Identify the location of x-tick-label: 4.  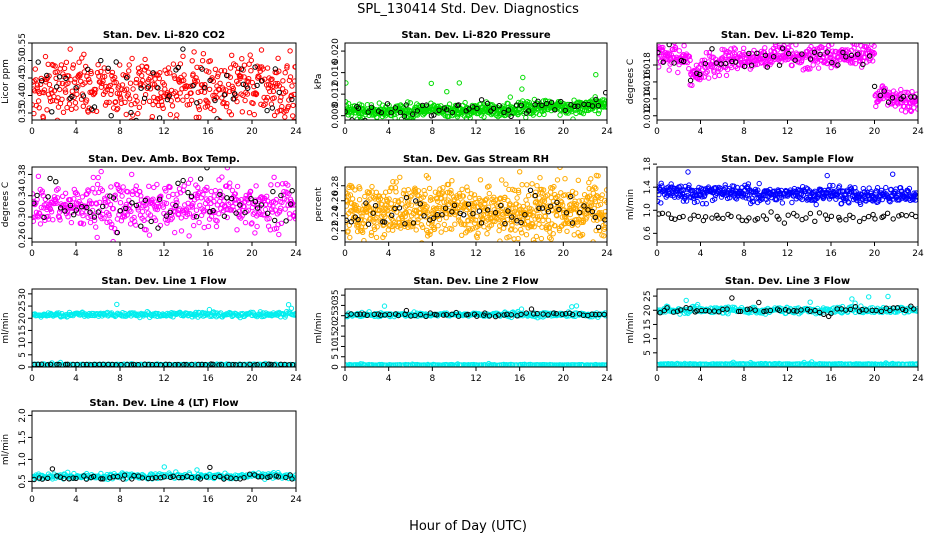
(389, 132).